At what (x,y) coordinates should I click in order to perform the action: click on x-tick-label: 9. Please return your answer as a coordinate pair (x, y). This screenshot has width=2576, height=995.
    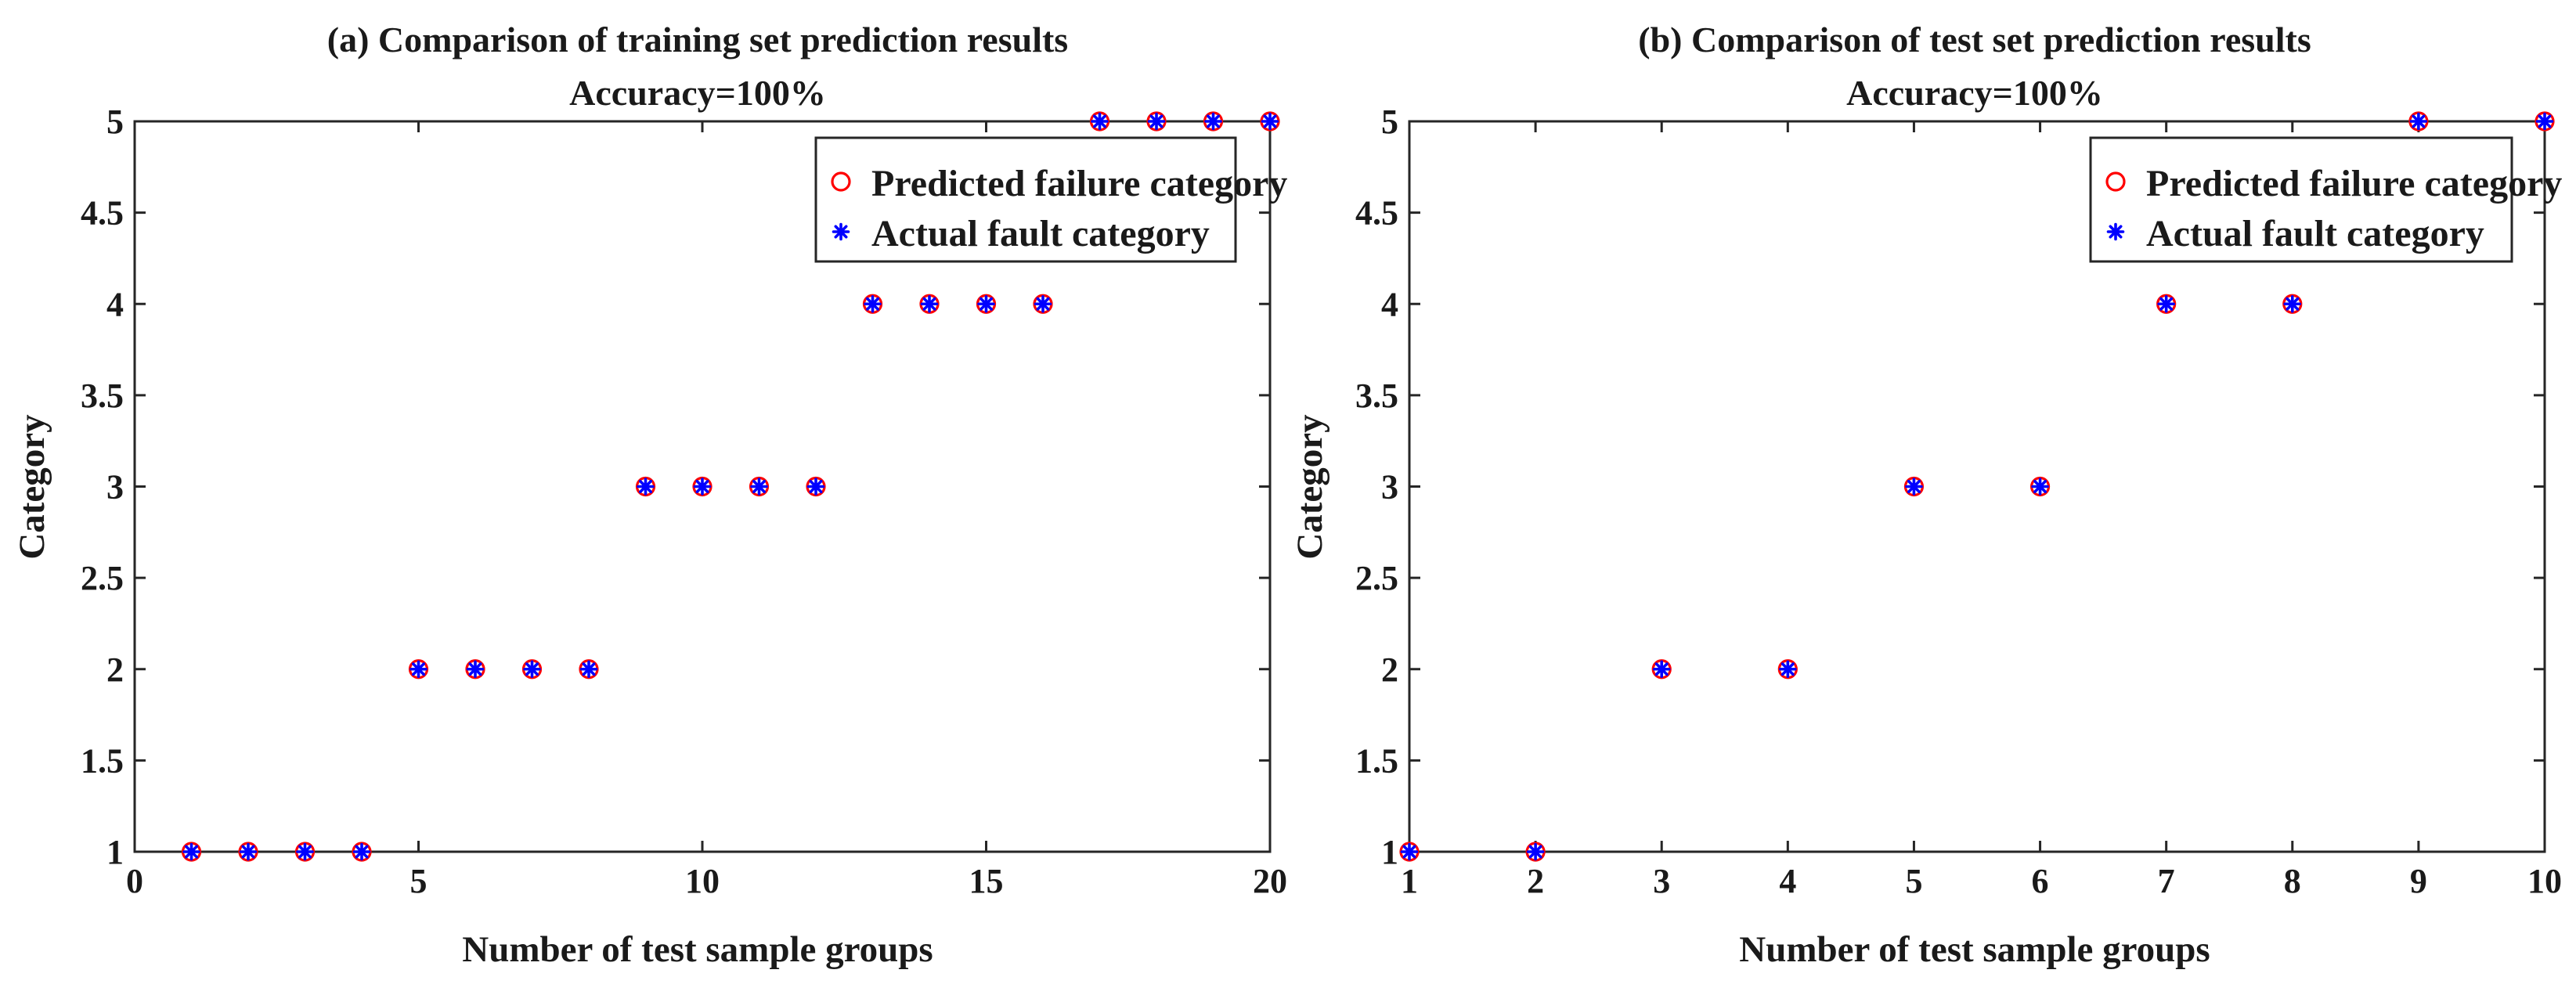
    Looking at the image, I should click on (2418, 881).